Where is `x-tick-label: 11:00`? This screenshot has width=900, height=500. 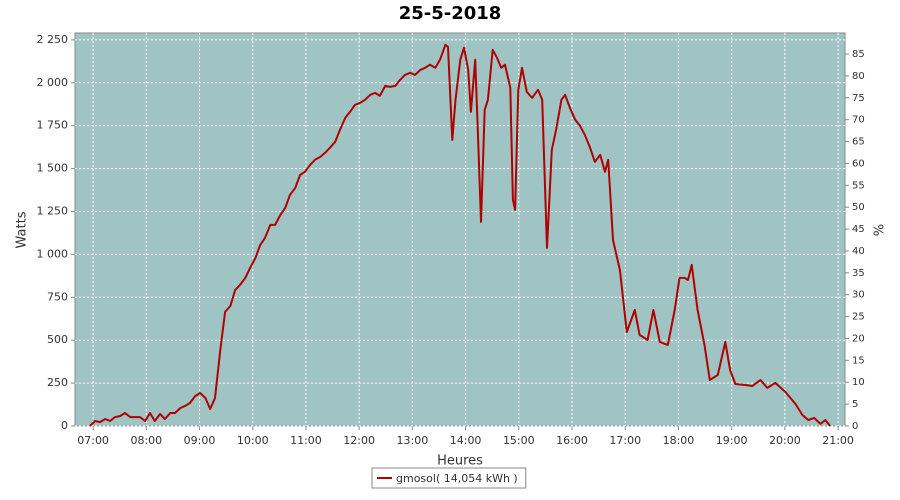
x-tick-label: 11:00 is located at coordinates (306, 440).